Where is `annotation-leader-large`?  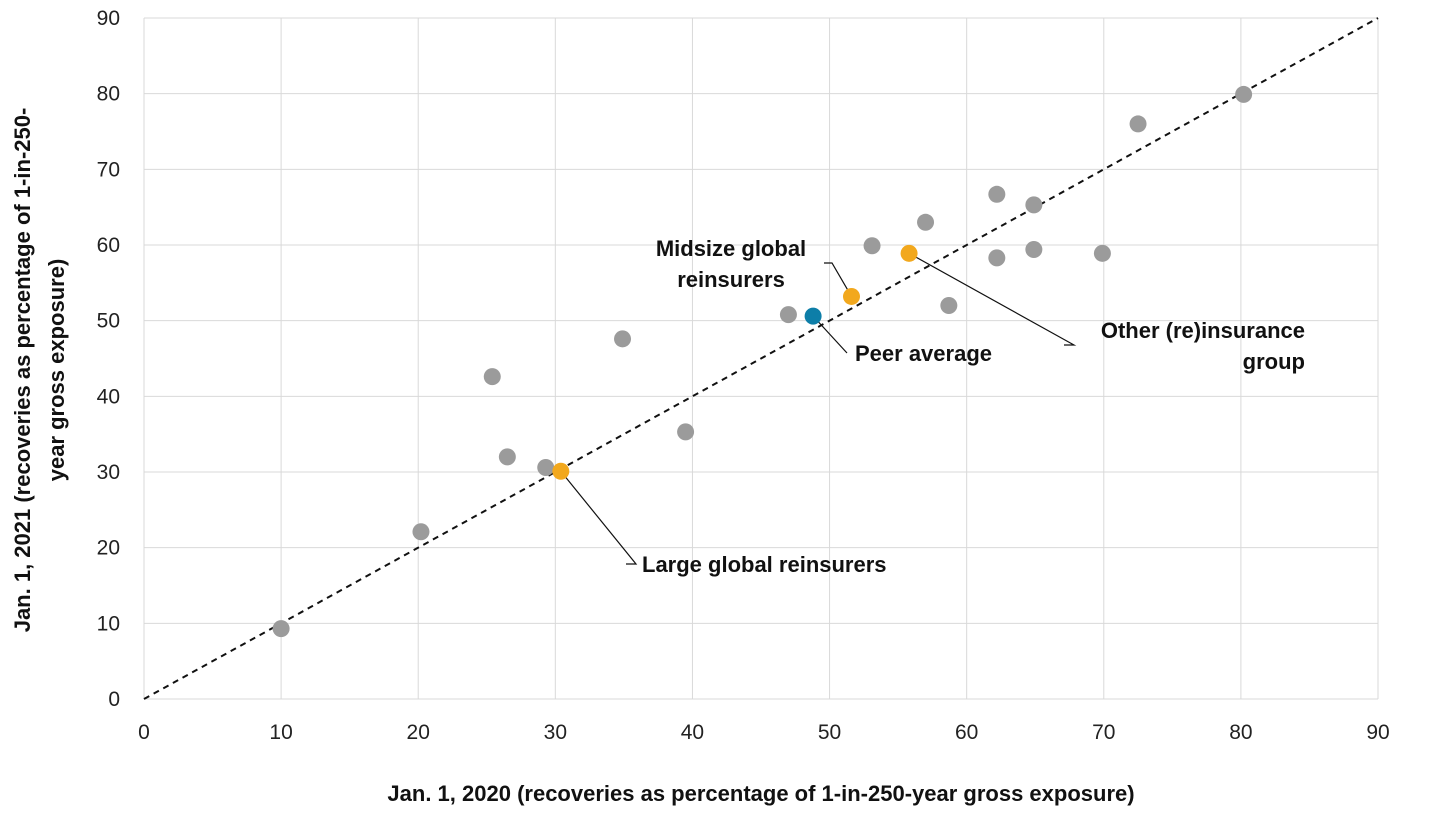 annotation-leader-large is located at coordinates (599, 517).